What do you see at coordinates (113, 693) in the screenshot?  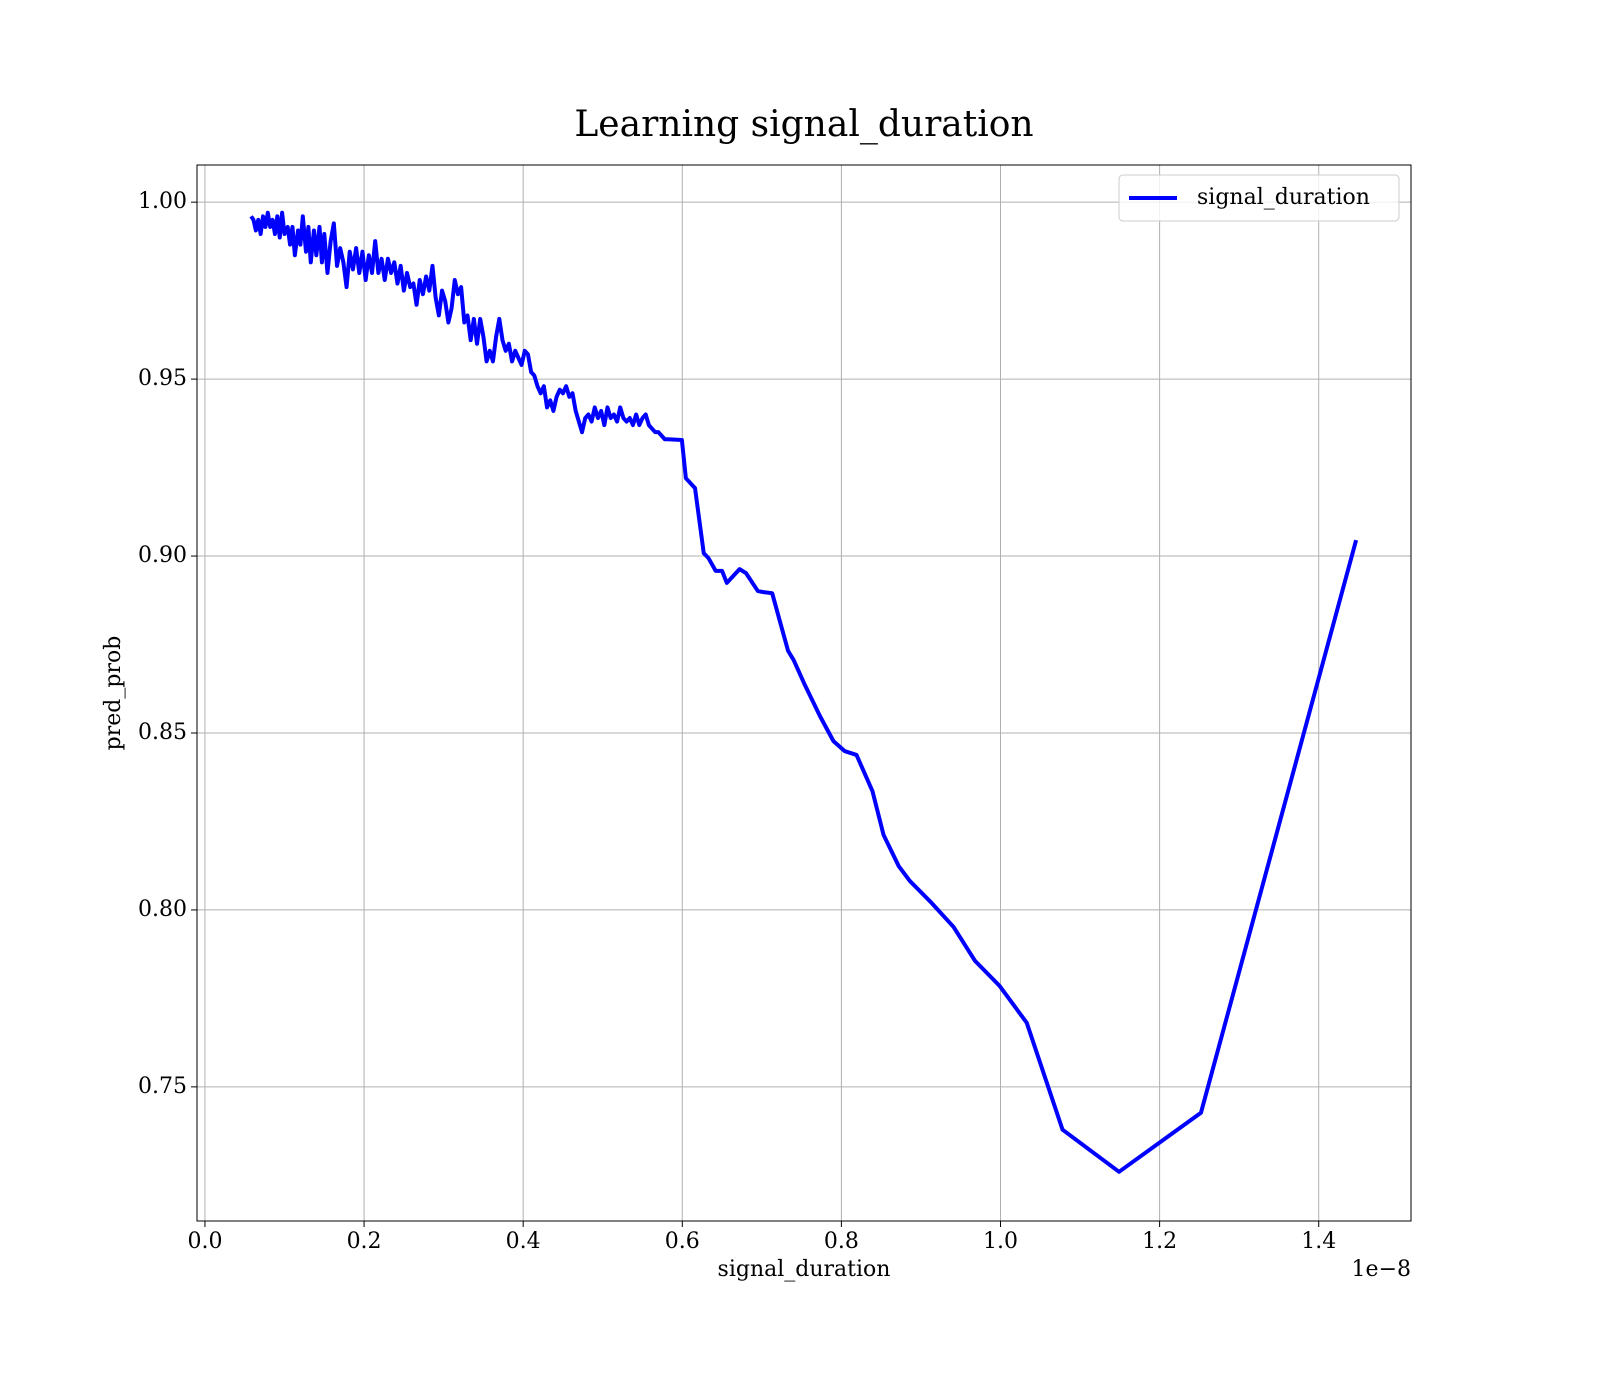 I see `y-axis-label: pred_prob` at bounding box center [113, 693].